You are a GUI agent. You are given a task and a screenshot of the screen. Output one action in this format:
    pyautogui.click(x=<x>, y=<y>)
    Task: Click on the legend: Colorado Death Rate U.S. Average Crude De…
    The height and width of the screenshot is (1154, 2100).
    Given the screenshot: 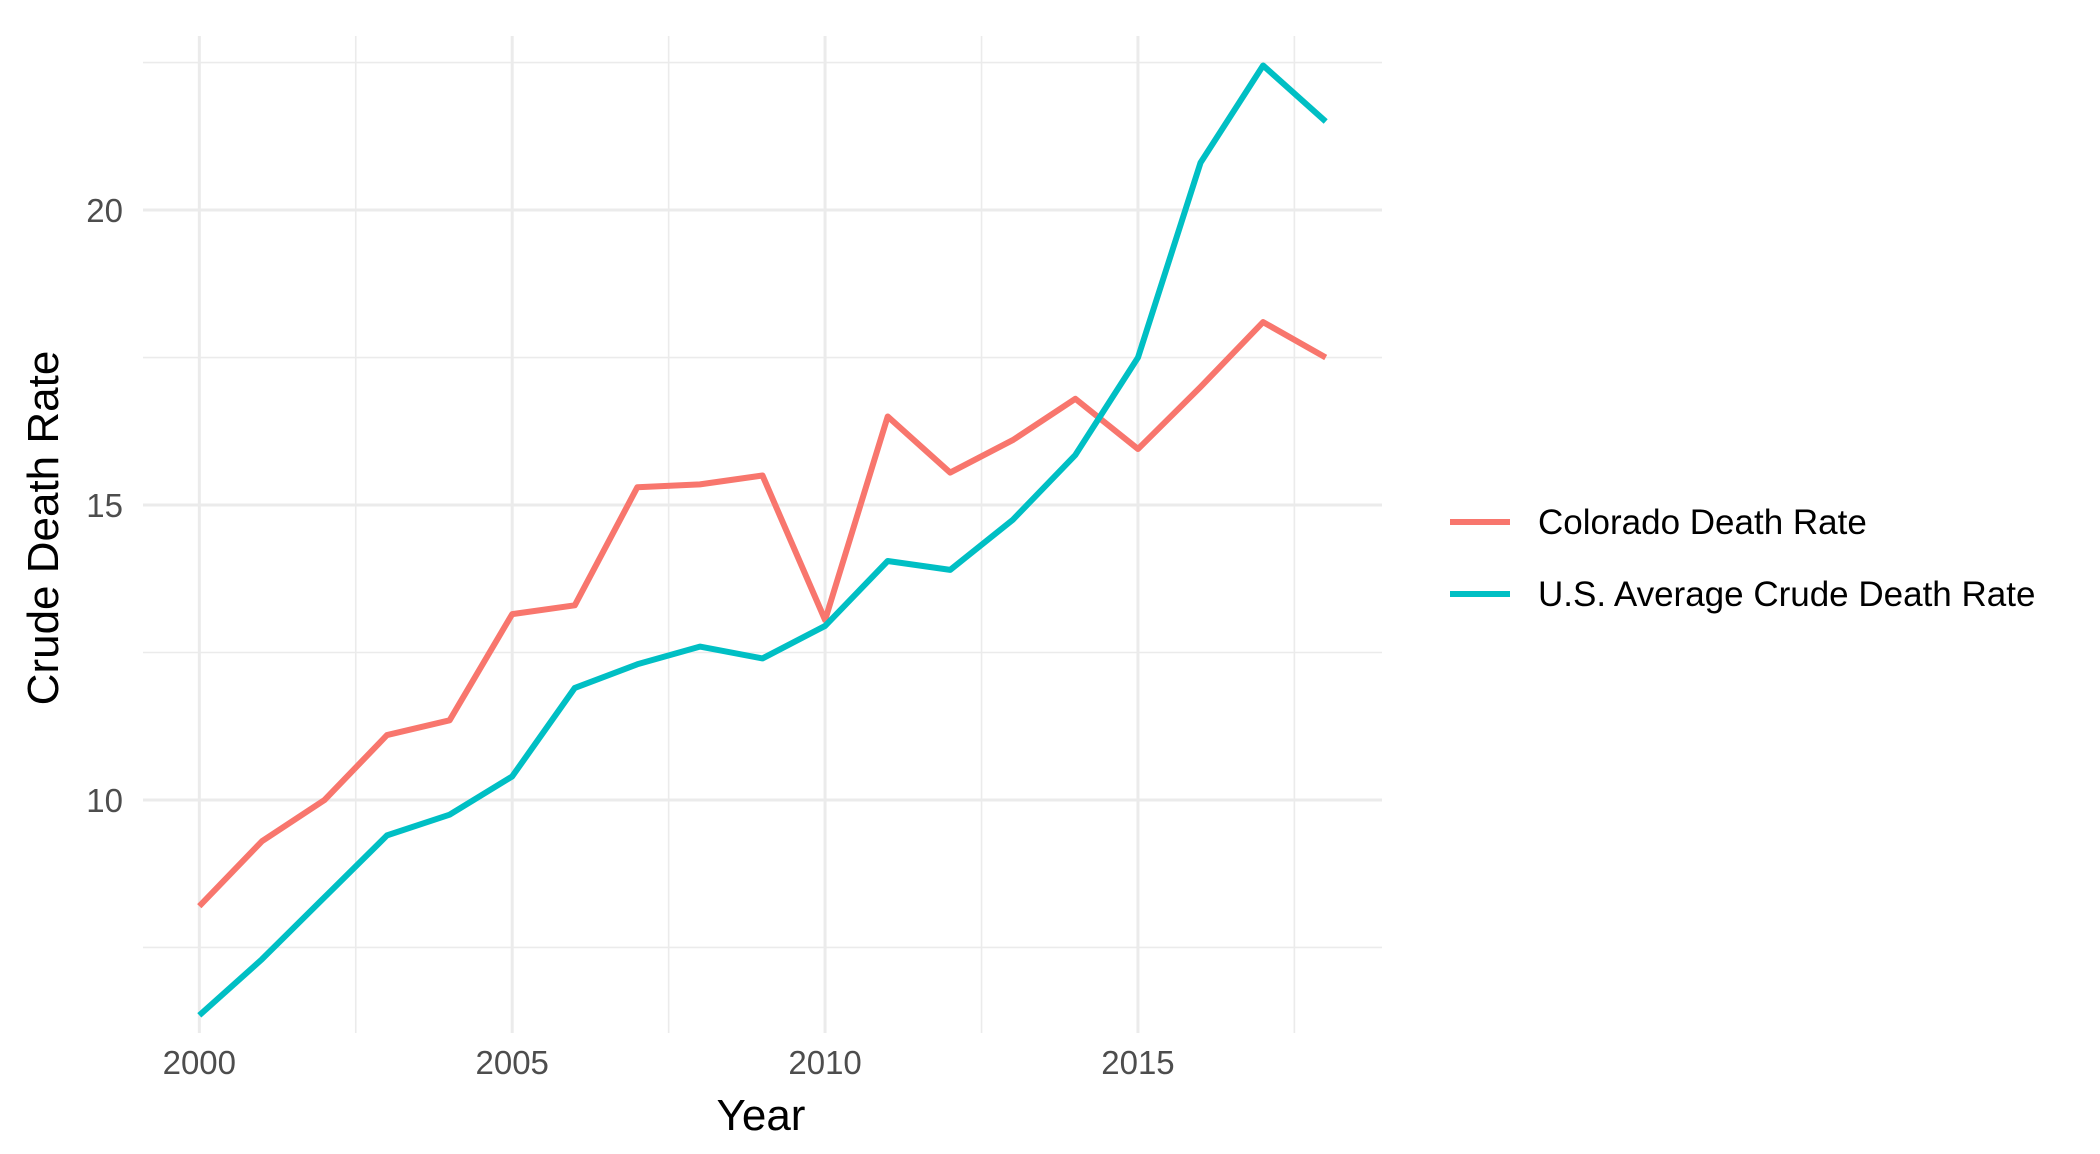 What is the action you would take?
    pyautogui.click(x=1742, y=558)
    